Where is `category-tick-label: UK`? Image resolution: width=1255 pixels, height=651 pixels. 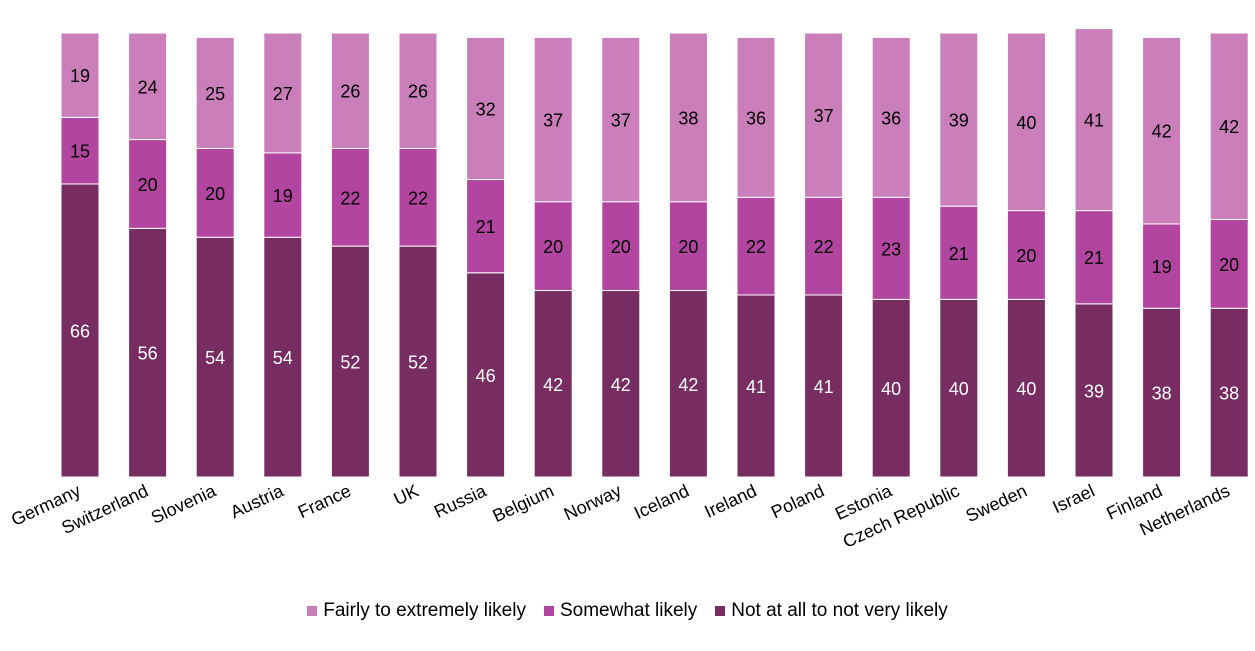
category-tick-label: UK is located at coordinates (406, 494).